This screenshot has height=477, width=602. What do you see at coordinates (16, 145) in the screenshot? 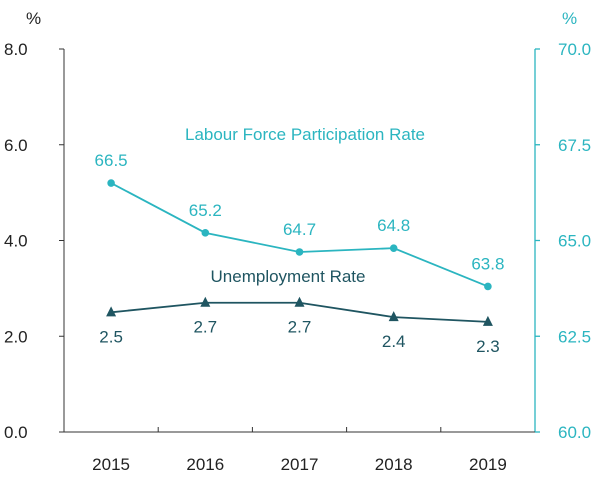
I see `left-axis-tick-label: 6.0` at bounding box center [16, 145].